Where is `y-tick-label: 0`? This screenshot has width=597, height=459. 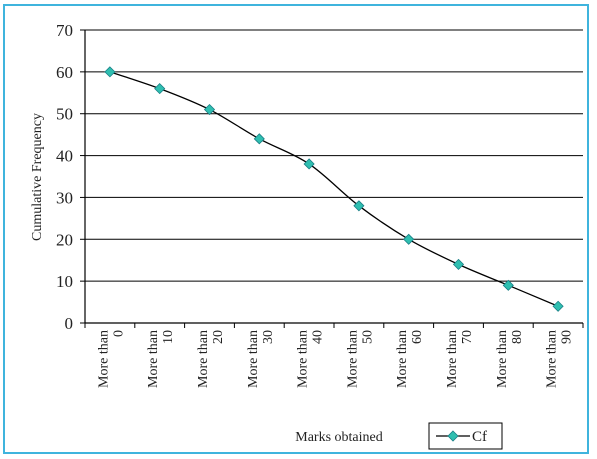
y-tick-label: 0 is located at coordinates (69, 323).